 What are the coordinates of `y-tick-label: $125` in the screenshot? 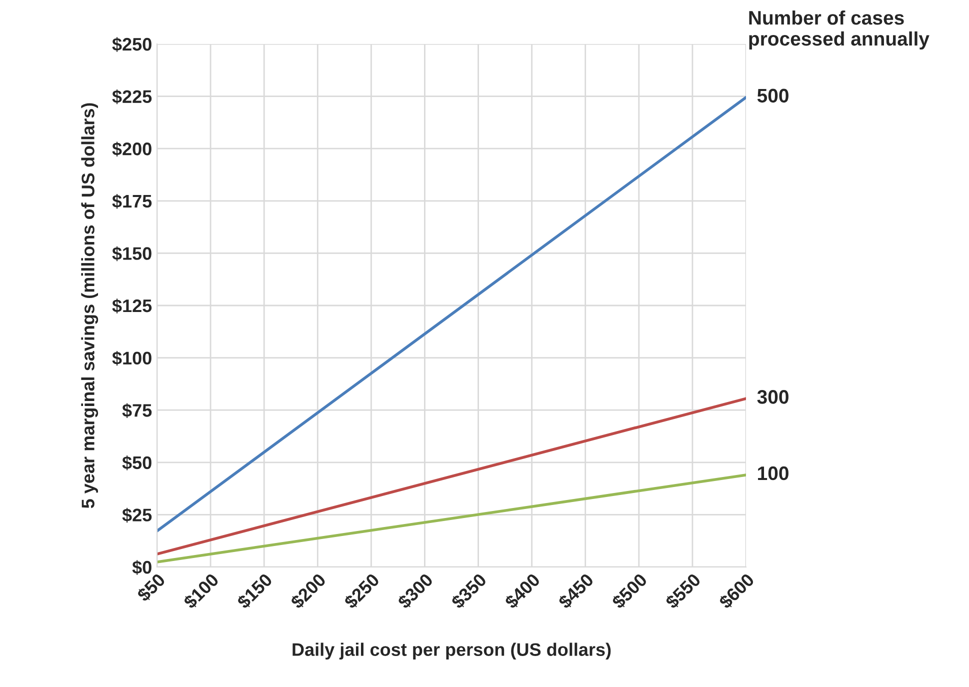 It's located at (132, 306).